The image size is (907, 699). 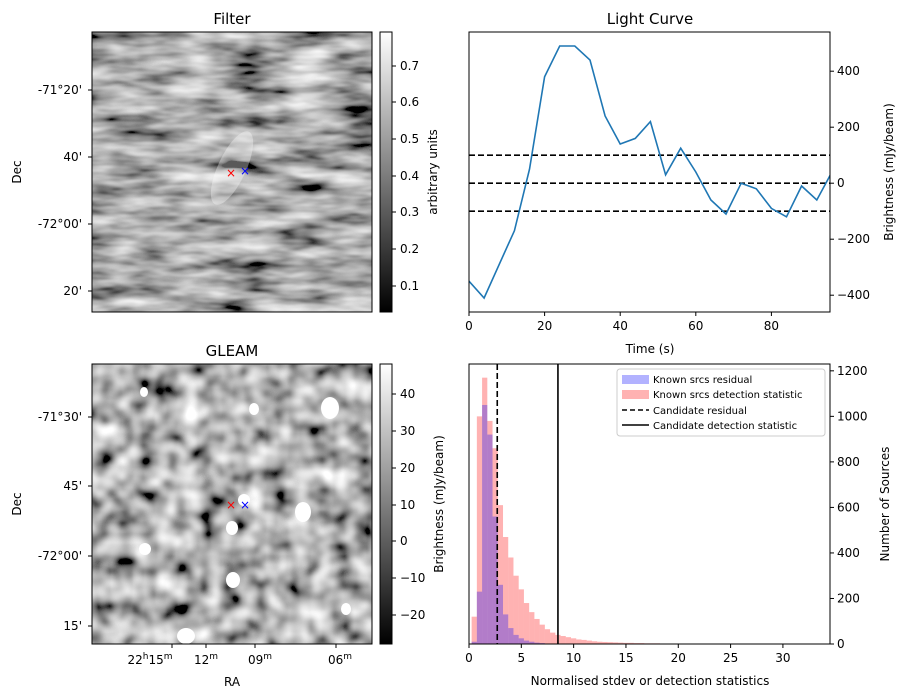 I want to click on y-tick-label: 400, so click(x=848, y=553).